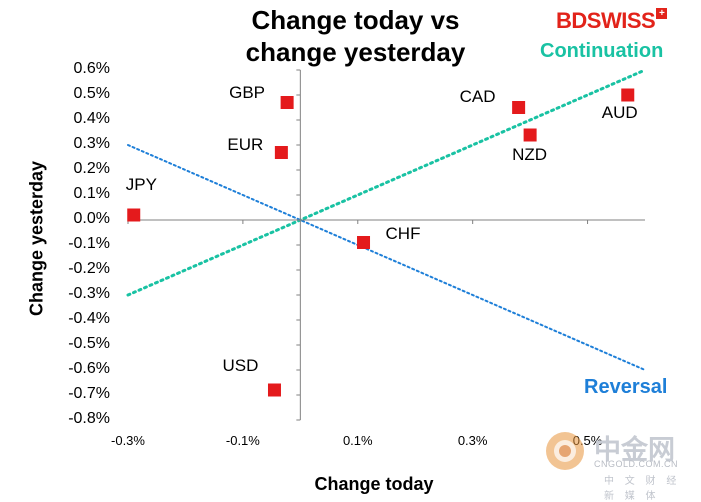 This screenshot has width=701, height=502. Describe the element at coordinates (355, 20) in the screenshot. I see `chart-title-line-1: Change today vs` at that location.